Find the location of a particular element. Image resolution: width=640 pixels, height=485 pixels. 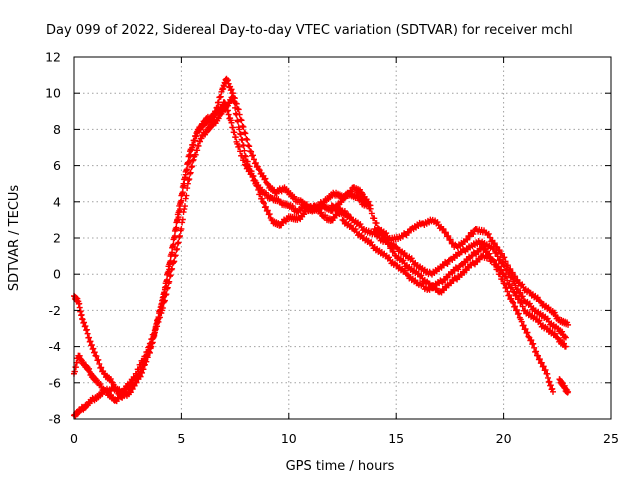

x-tick-label: 5 is located at coordinates (181, 438).